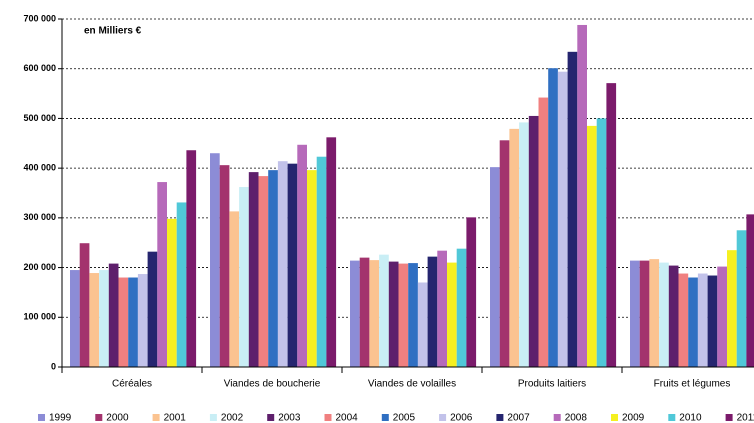 The height and width of the screenshot is (423, 754). I want to click on legend-label: 2005, so click(404, 418).